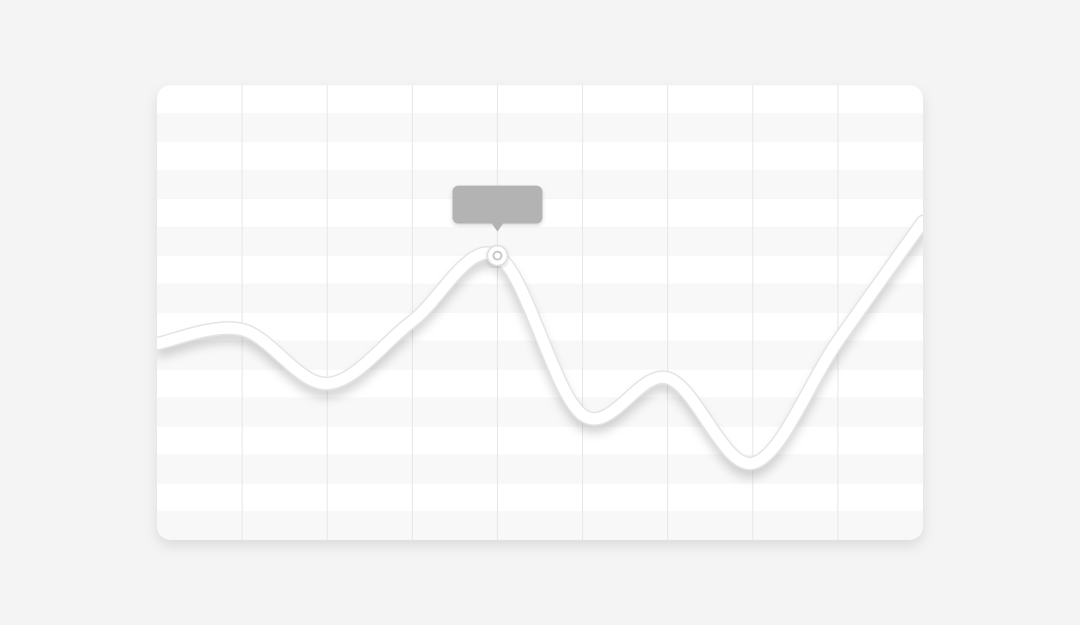  Describe the element at coordinates (497, 204) in the screenshot. I see `tooltip` at that location.